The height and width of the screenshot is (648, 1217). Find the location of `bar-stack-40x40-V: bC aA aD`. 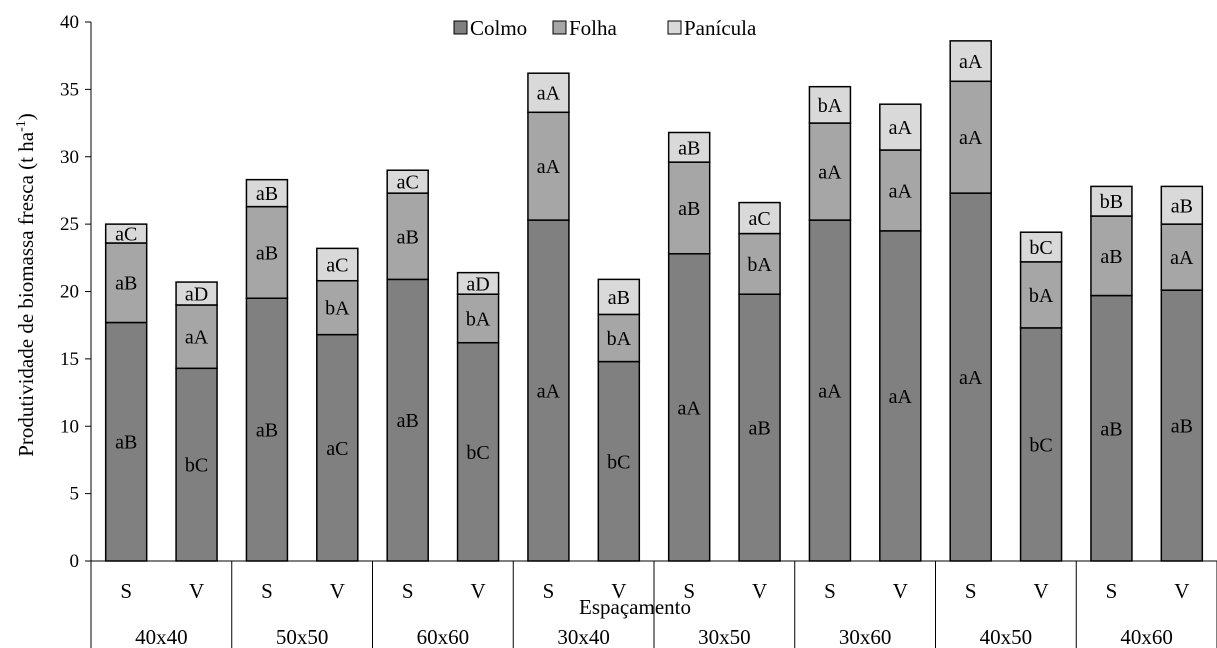

bar-stack-40x40-V: bC aA aD is located at coordinates (196, 421).